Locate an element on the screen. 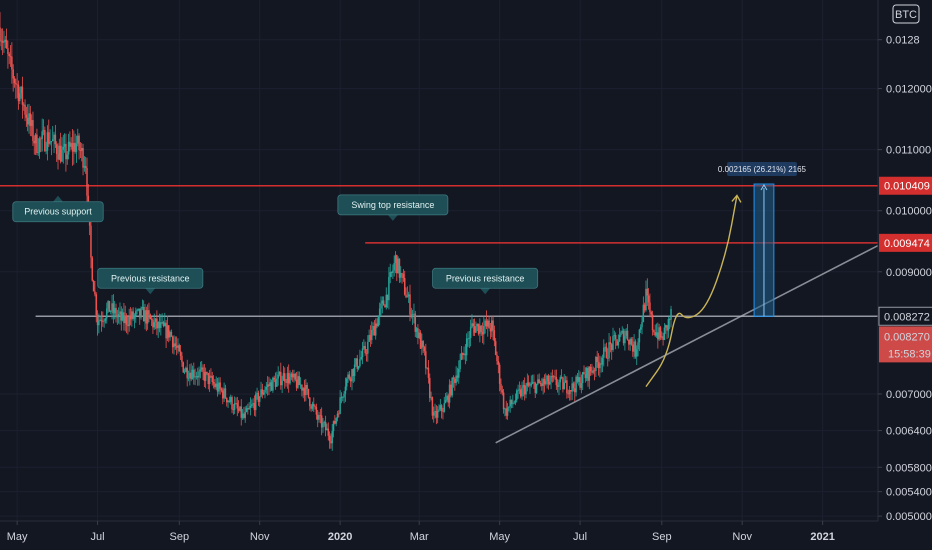  price-tags: 0.010409 0.009474 0.008272 0.008270 15:58:39 is located at coordinates (905, 269).